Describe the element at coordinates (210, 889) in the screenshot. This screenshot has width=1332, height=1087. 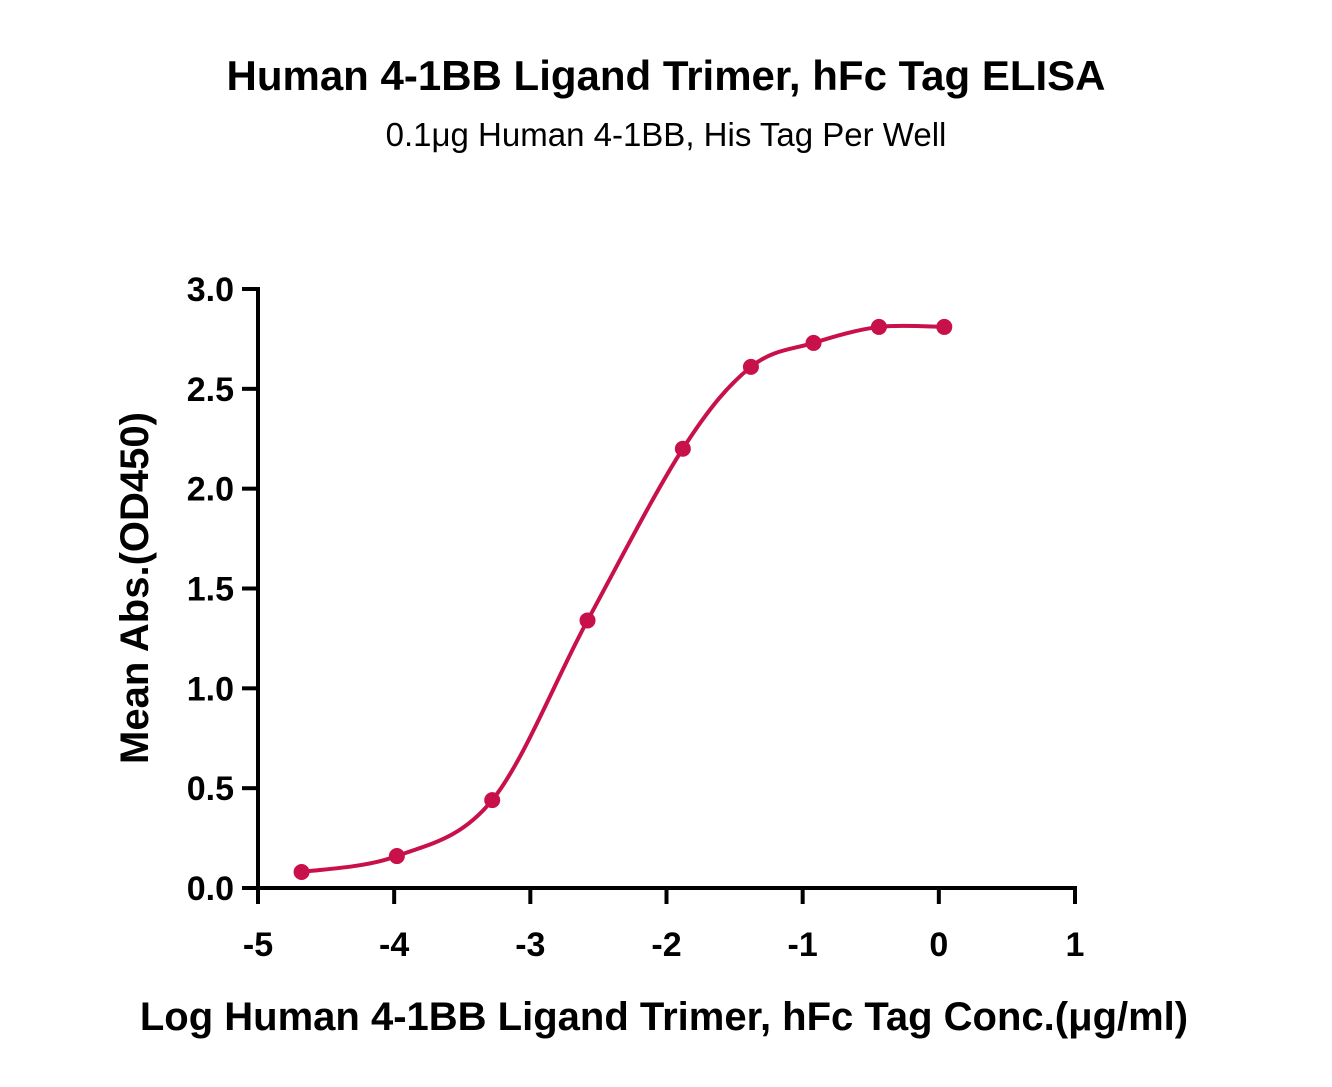
I see `y-tick-label: 0.0` at that location.